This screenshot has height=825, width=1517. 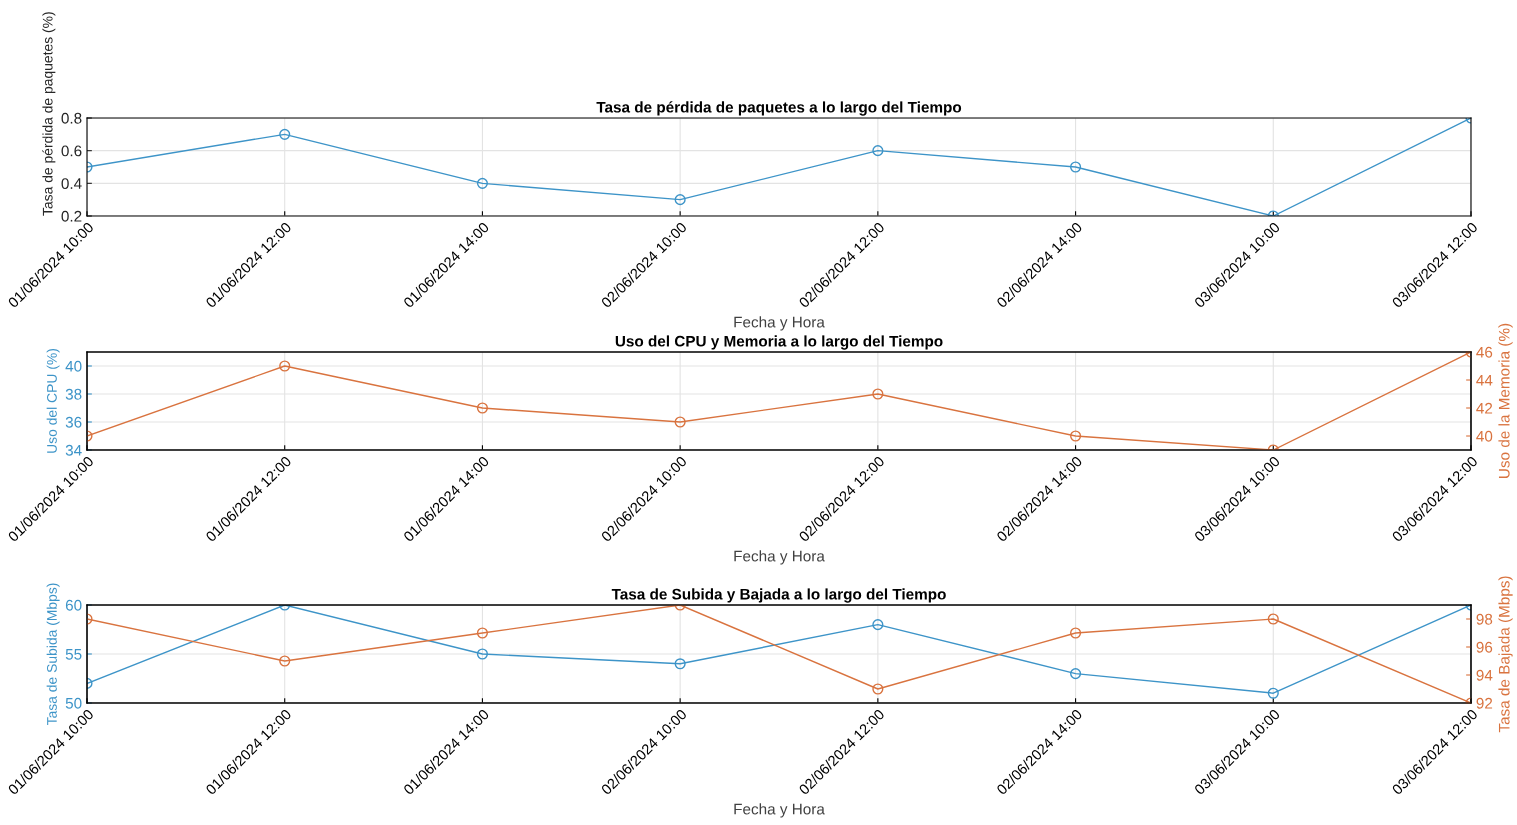 I want to click on y2-tick-label: 94, so click(x=1484, y=675).